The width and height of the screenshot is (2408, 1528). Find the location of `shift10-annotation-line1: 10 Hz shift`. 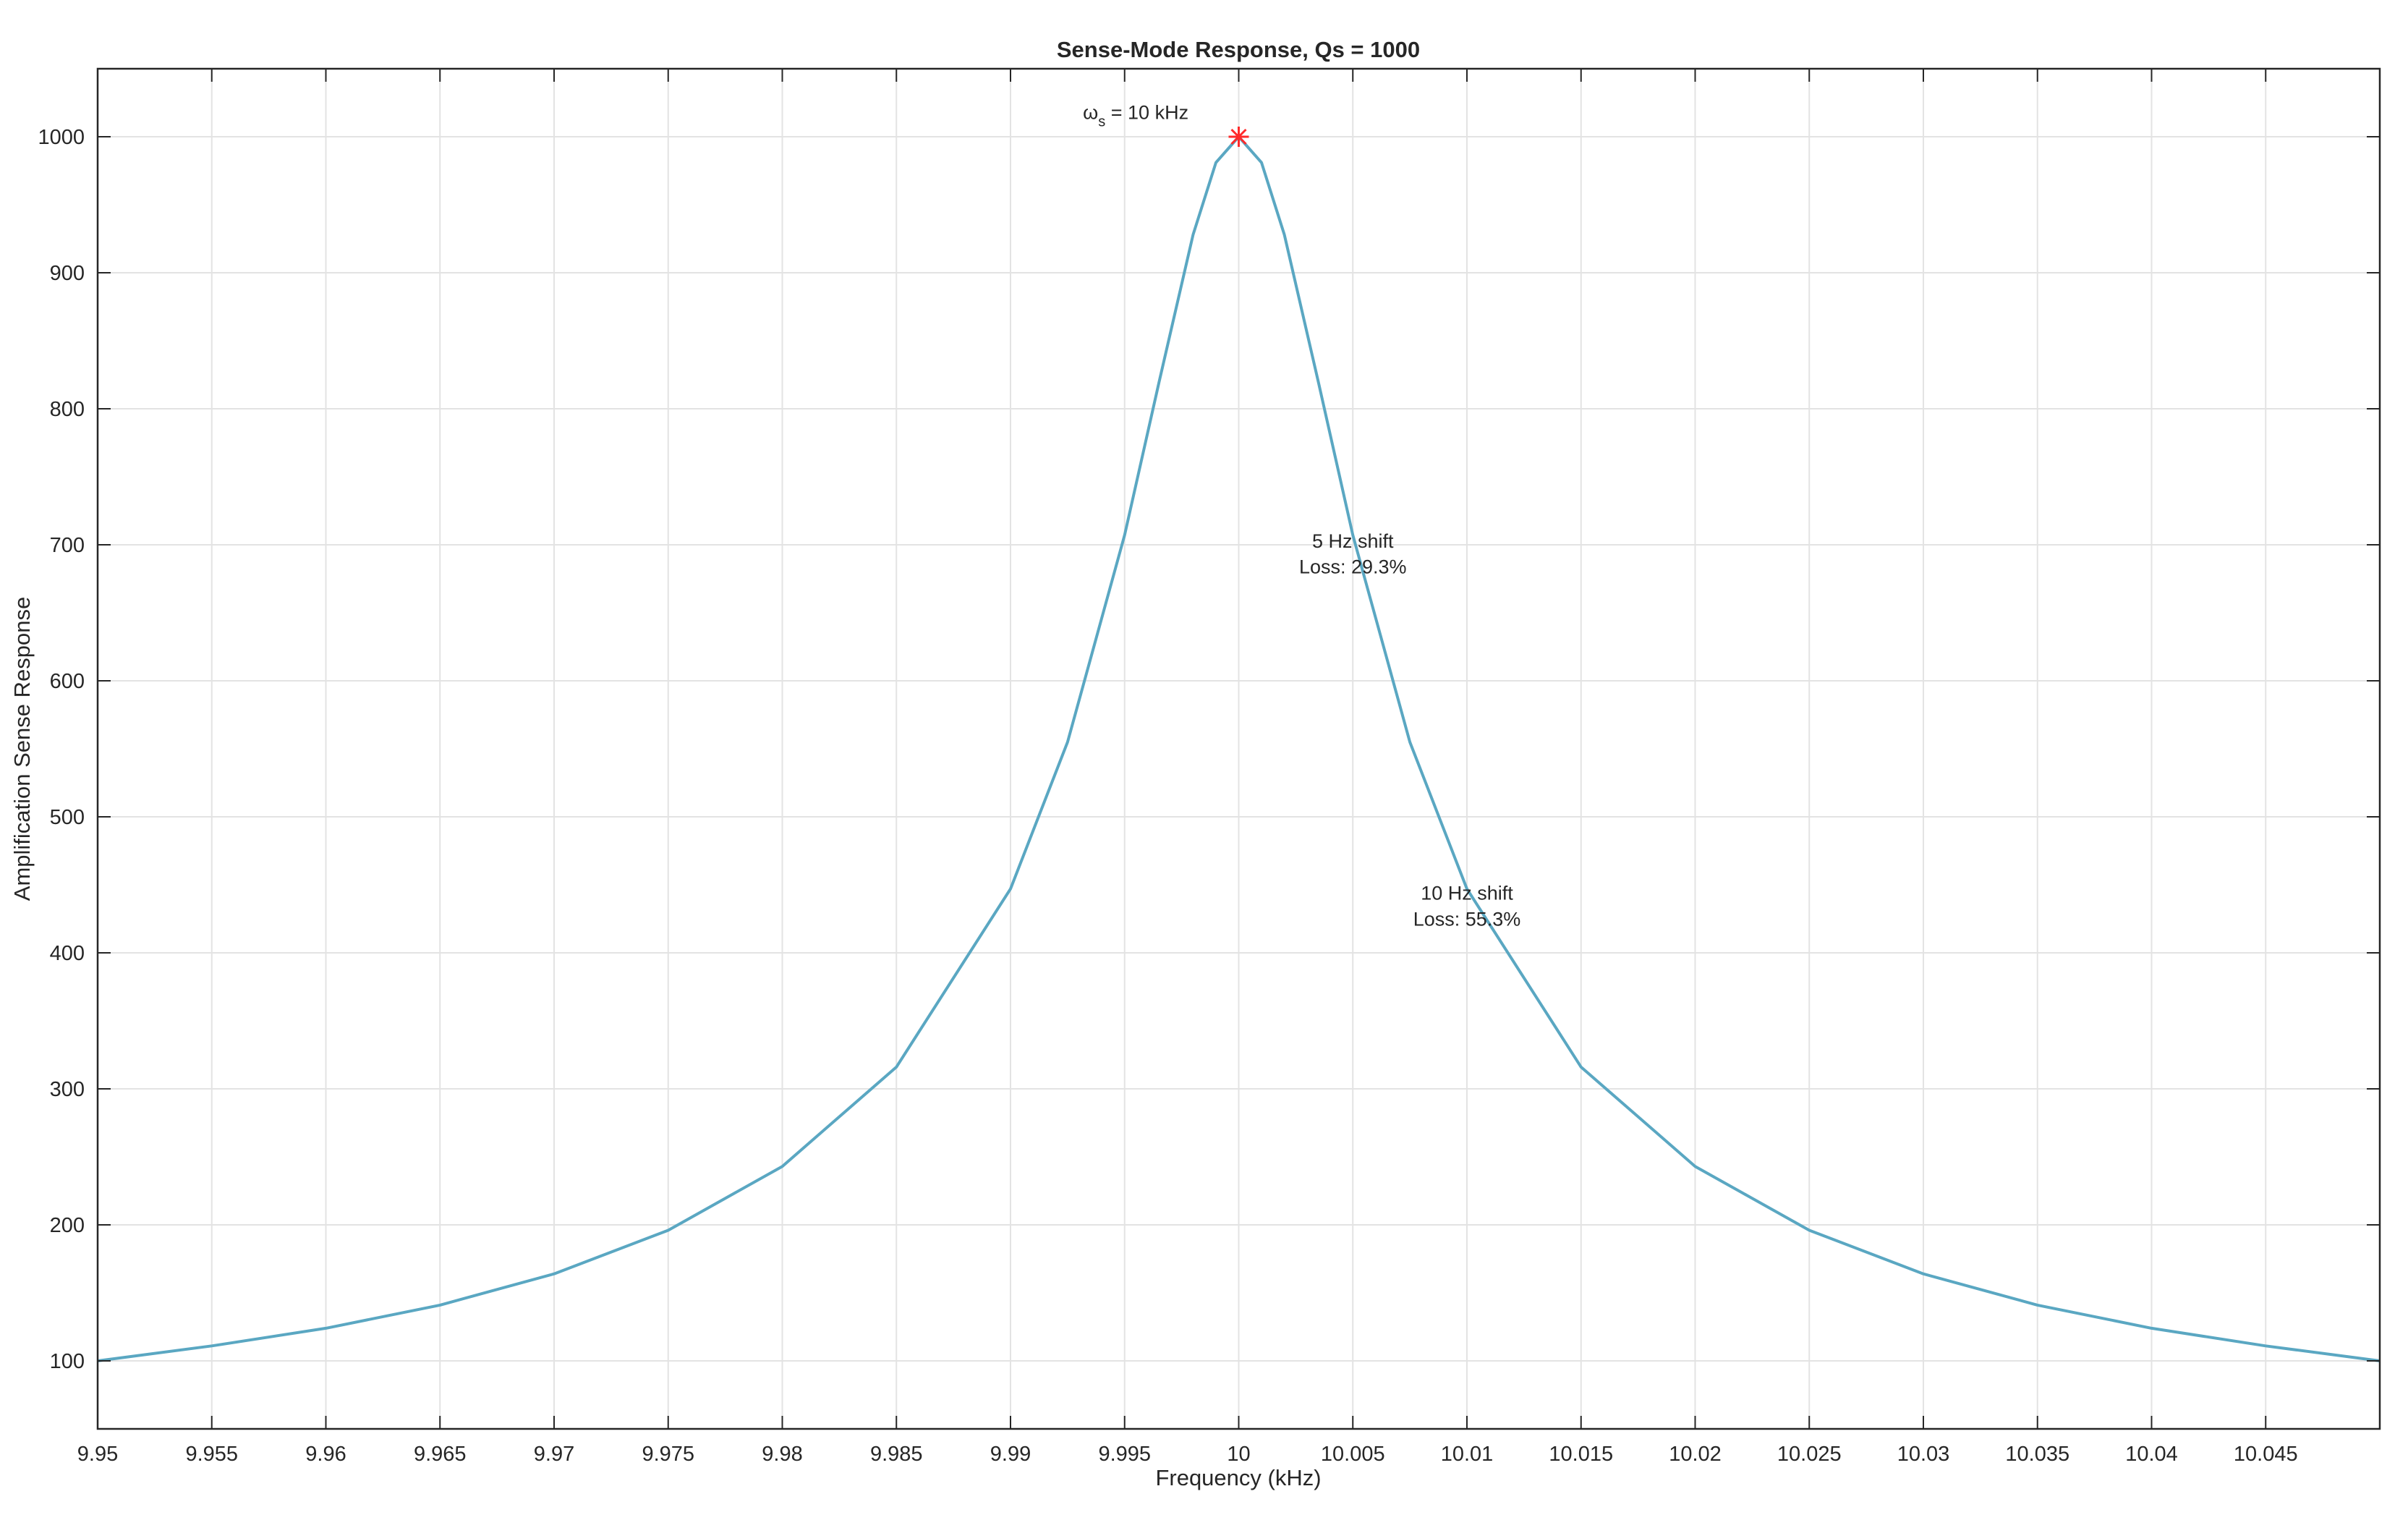

shift10-annotation-line1: 10 Hz shift is located at coordinates (1467, 893).